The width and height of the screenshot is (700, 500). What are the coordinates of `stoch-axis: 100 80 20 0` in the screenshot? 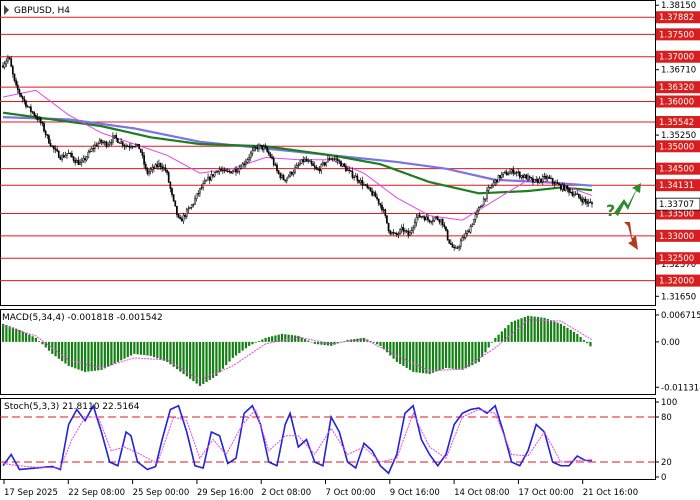 It's located at (666, 440).